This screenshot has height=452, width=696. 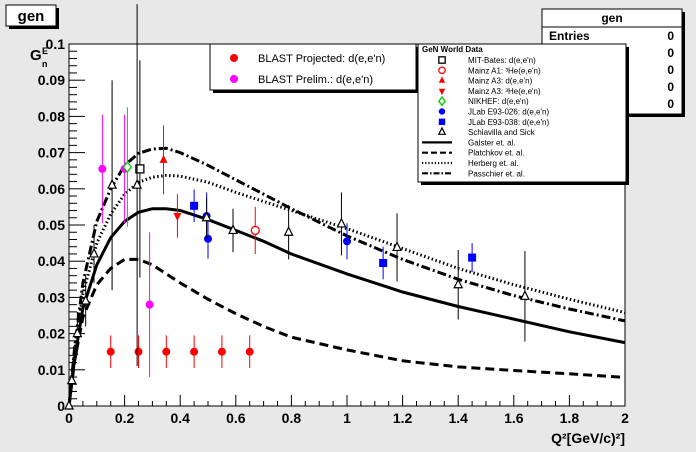 What do you see at coordinates (504, 70) in the screenshot?
I see `legend-label: Mainz A1: ³He(e,e'n)` at bounding box center [504, 70].